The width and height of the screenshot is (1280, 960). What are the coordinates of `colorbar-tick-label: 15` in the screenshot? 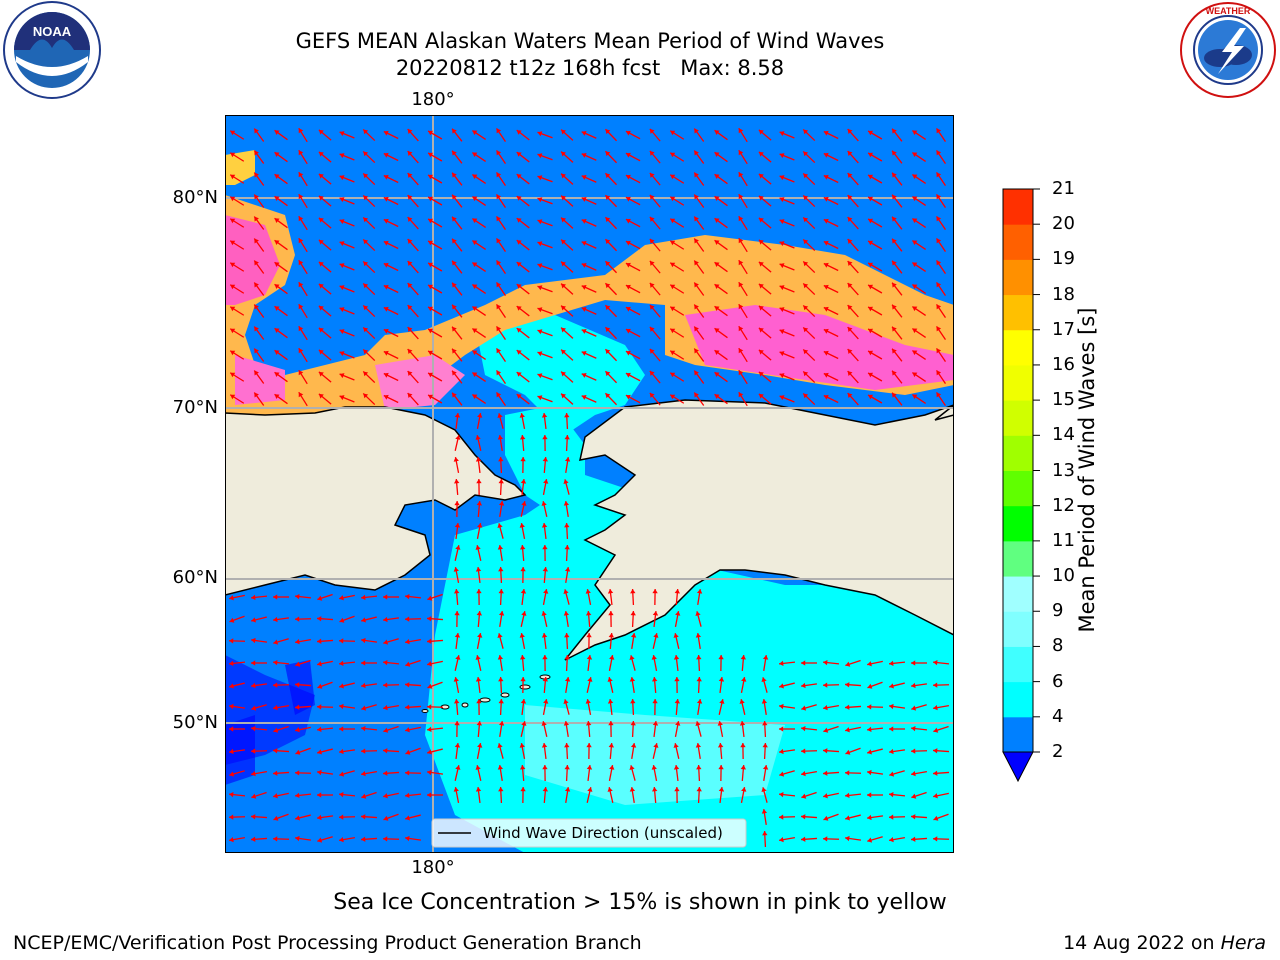 It's located at (1063, 400).